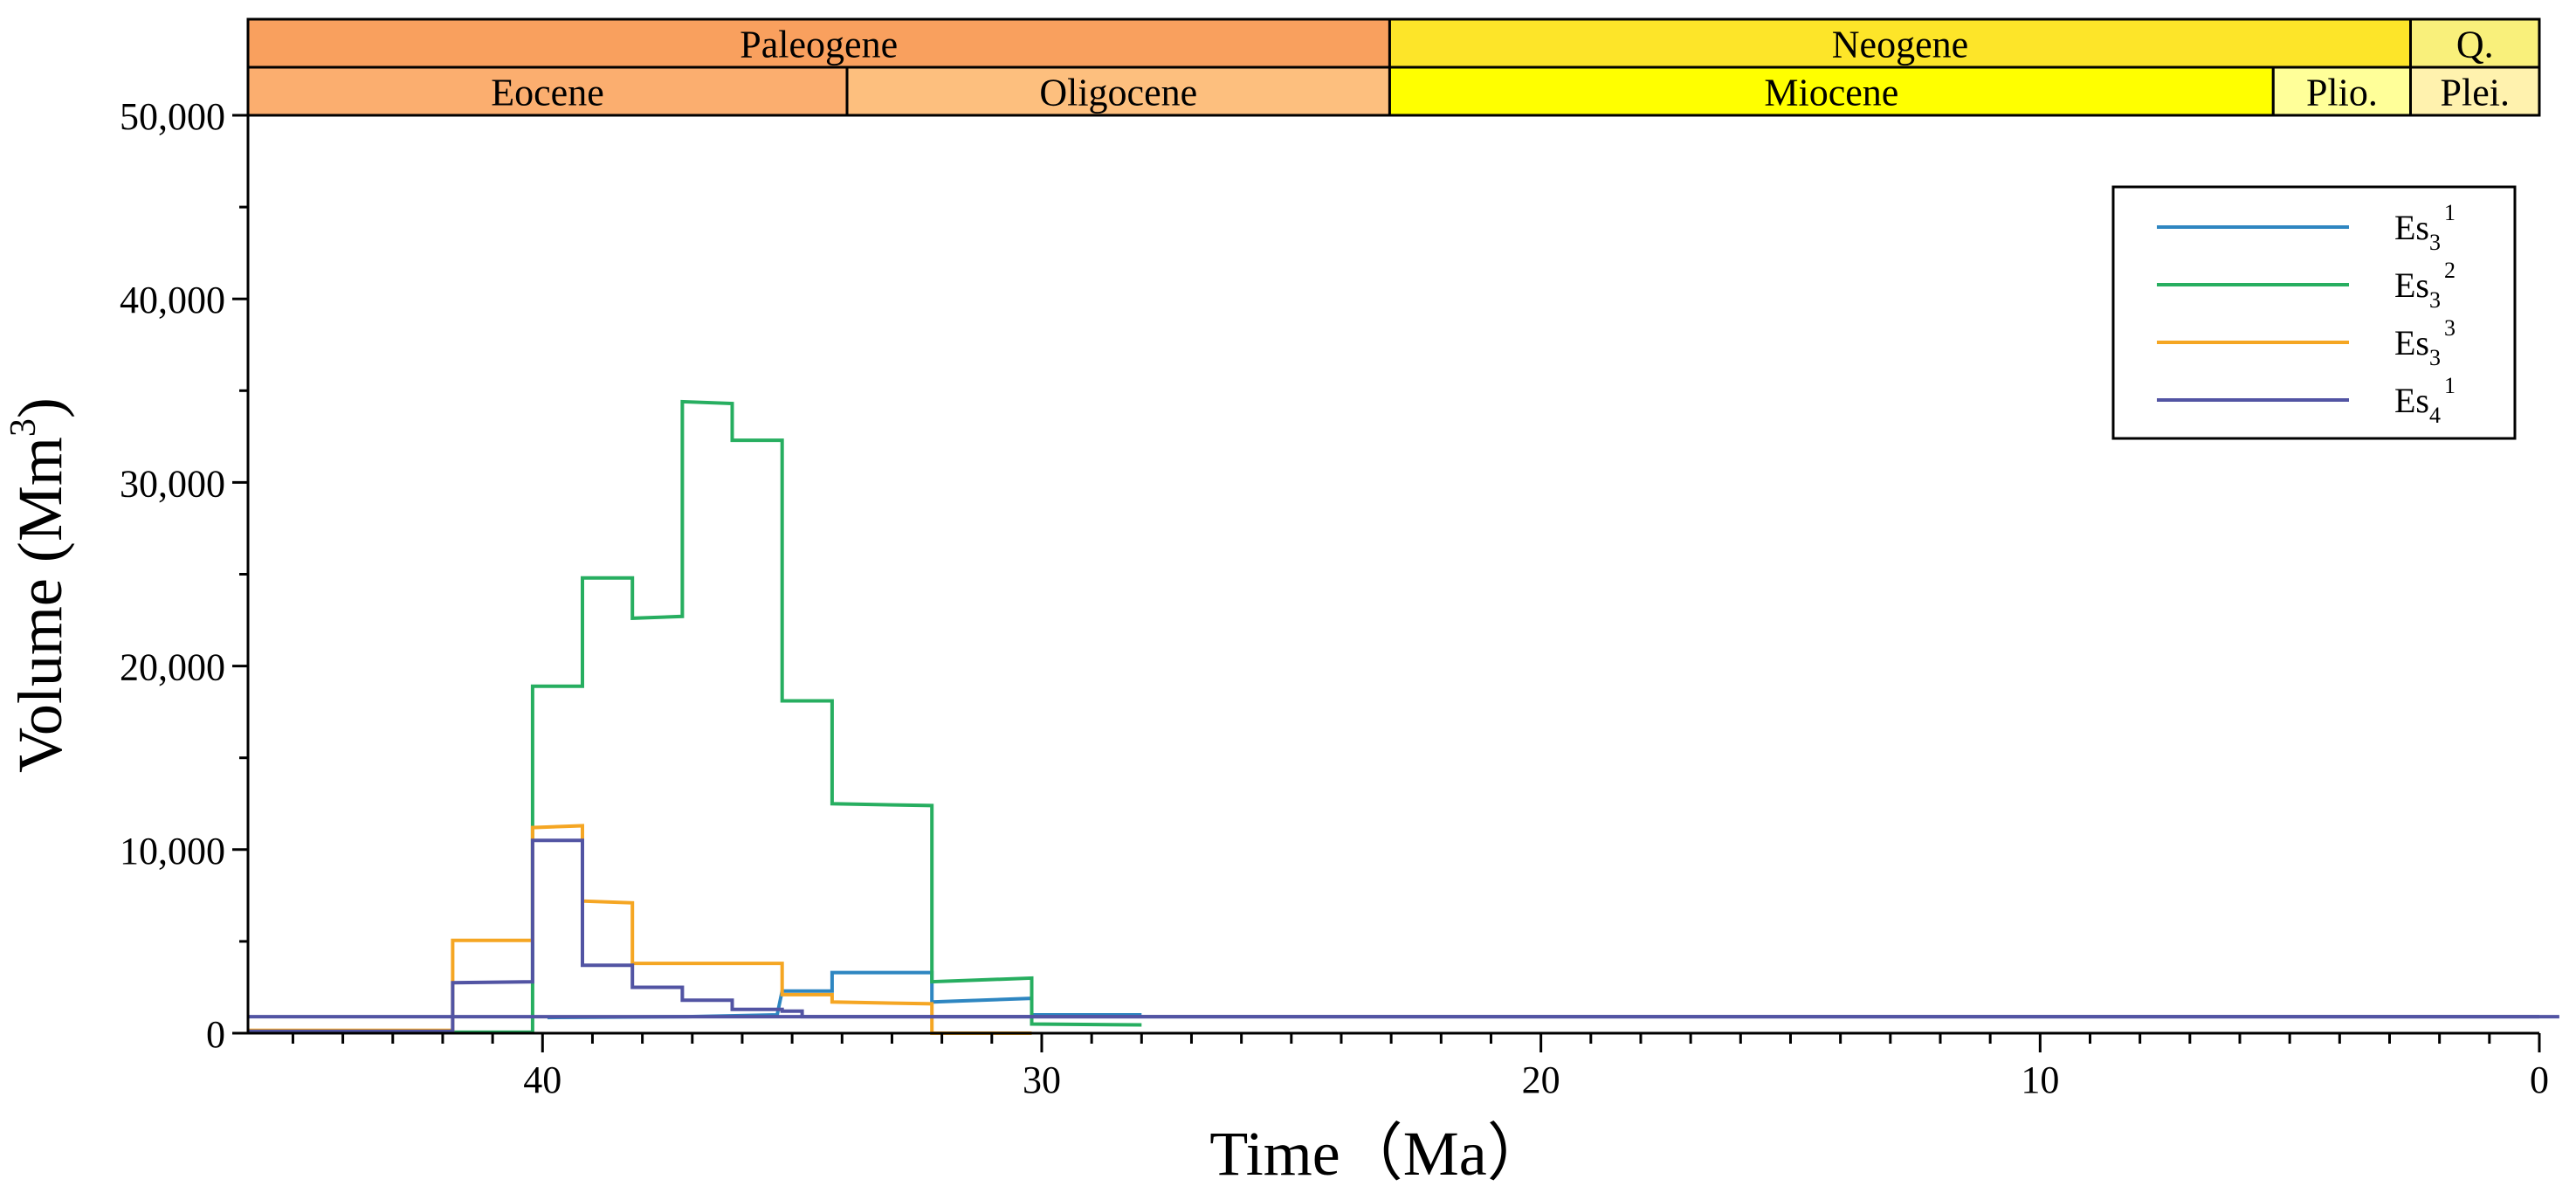 The width and height of the screenshot is (2576, 1193). I want to click on y-tick-label: 40,000, so click(172, 300).